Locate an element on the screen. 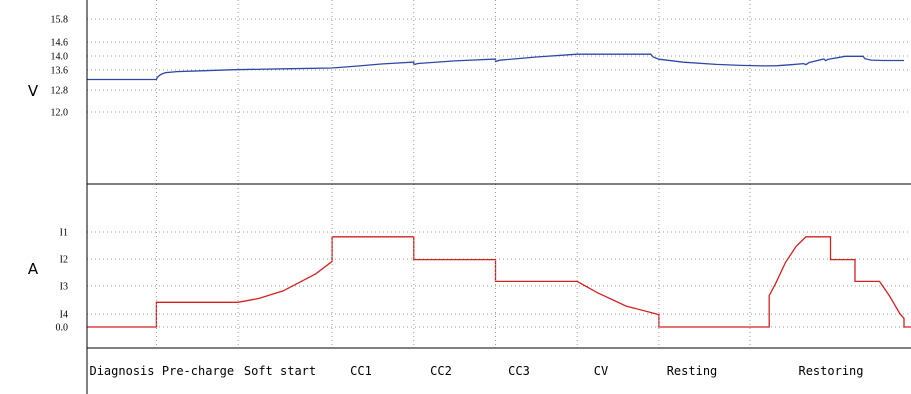 The height and width of the screenshot is (394, 911). stage-label: Pre-charge is located at coordinates (198, 371).